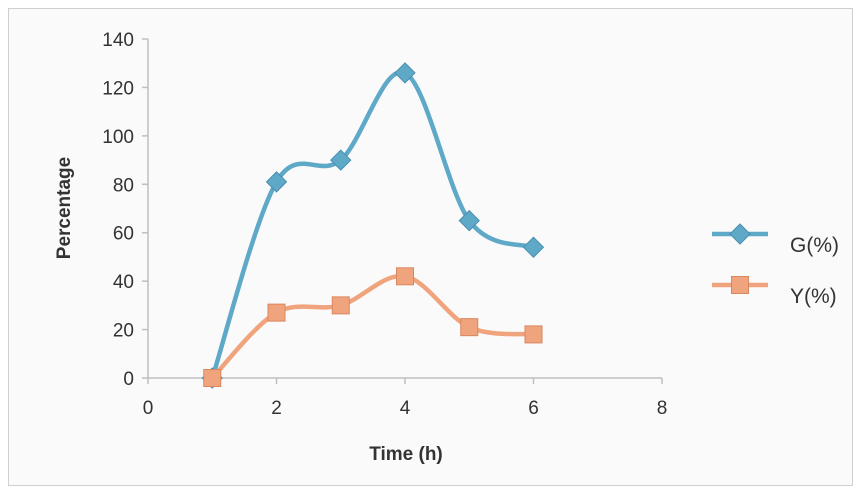  I want to click on y-tick-label: 60, so click(123, 234).